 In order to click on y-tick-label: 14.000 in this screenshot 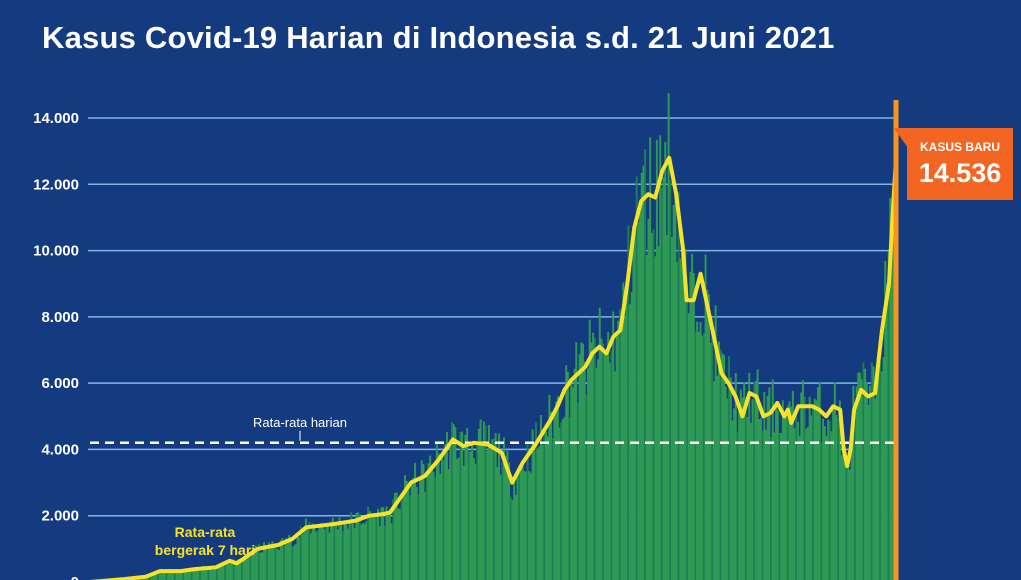, I will do `click(56, 118)`.